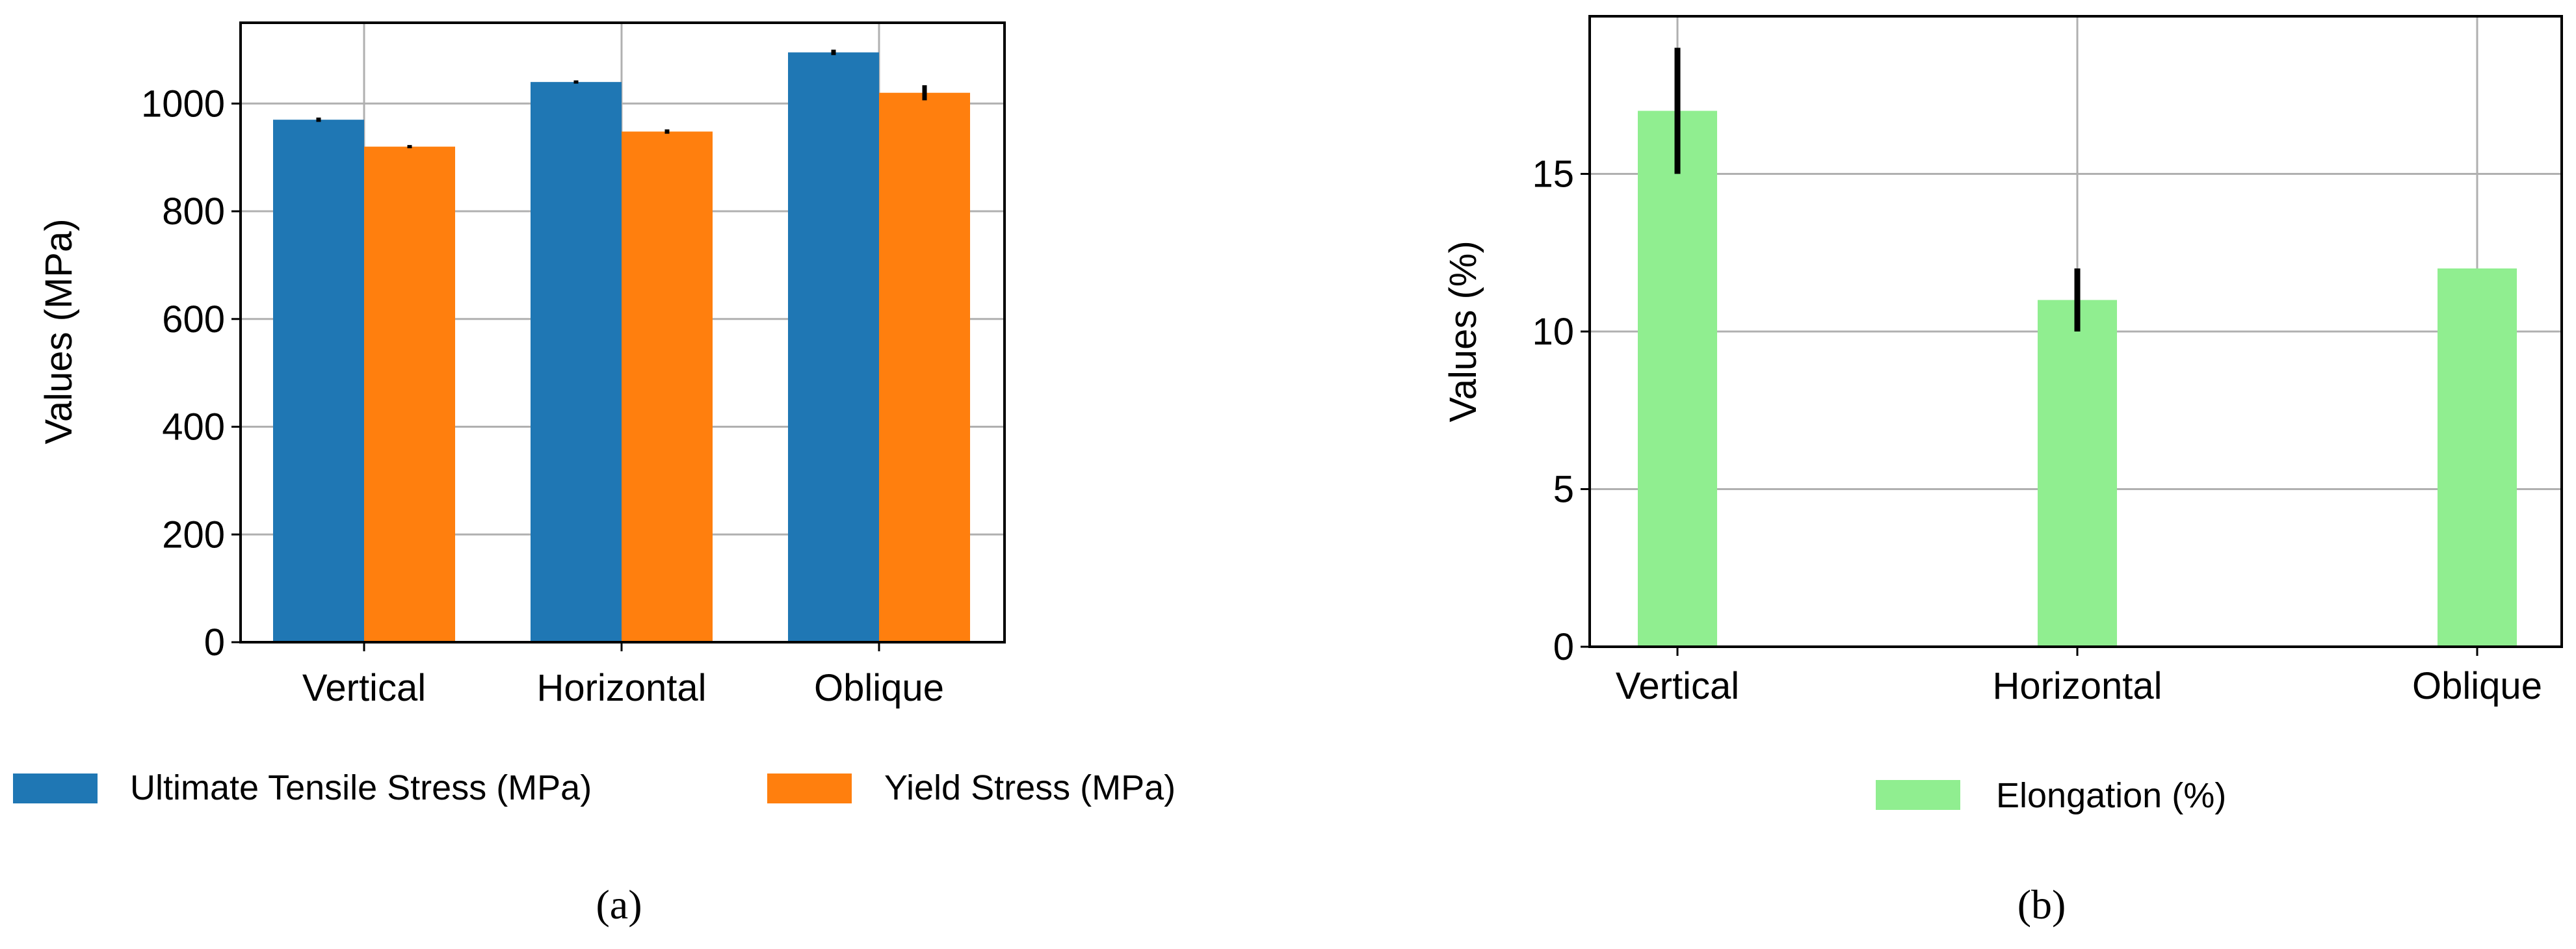 This screenshot has width=2576, height=949. I want to click on chart-b-panel-label: (b), so click(2041, 905).